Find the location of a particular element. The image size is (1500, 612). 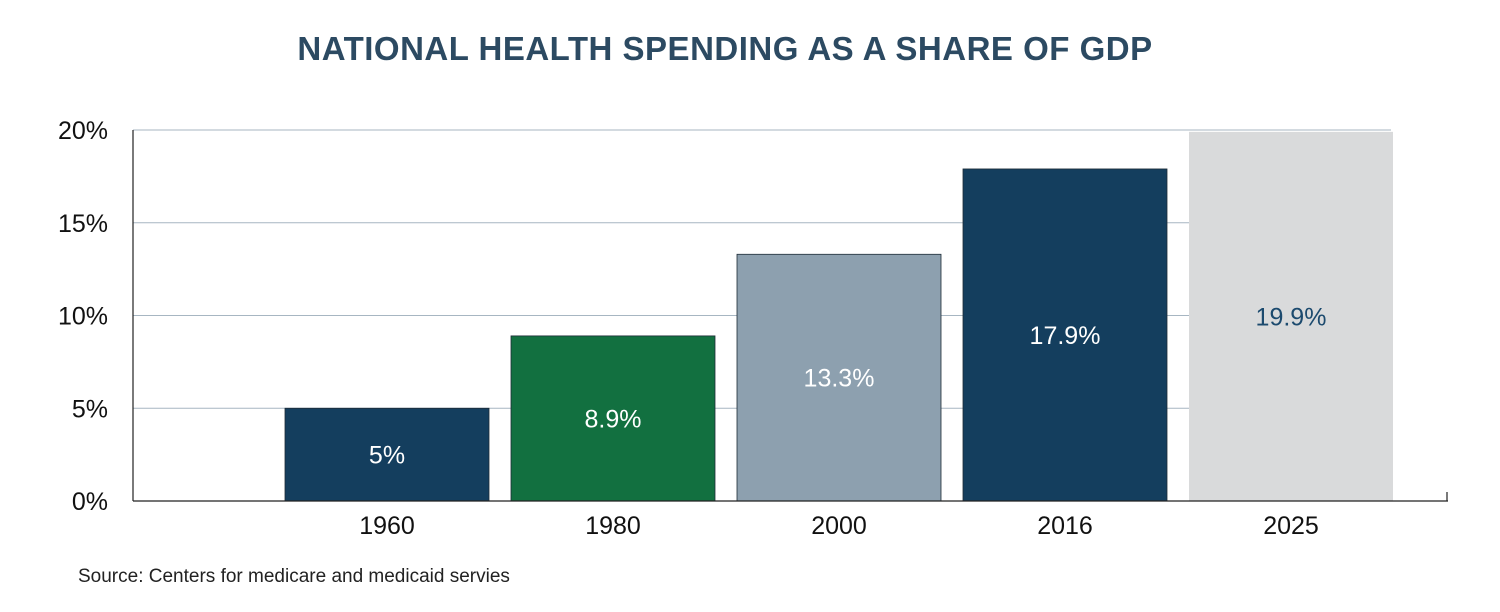

data-label-1960: 5% is located at coordinates (387, 456).